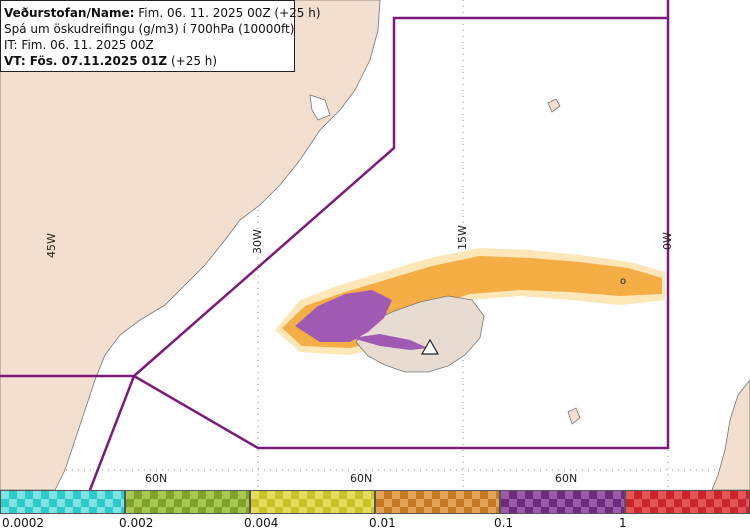  What do you see at coordinates (136, 523) in the screenshot?
I see `legend-tick-label-1: 0.002` at bounding box center [136, 523].